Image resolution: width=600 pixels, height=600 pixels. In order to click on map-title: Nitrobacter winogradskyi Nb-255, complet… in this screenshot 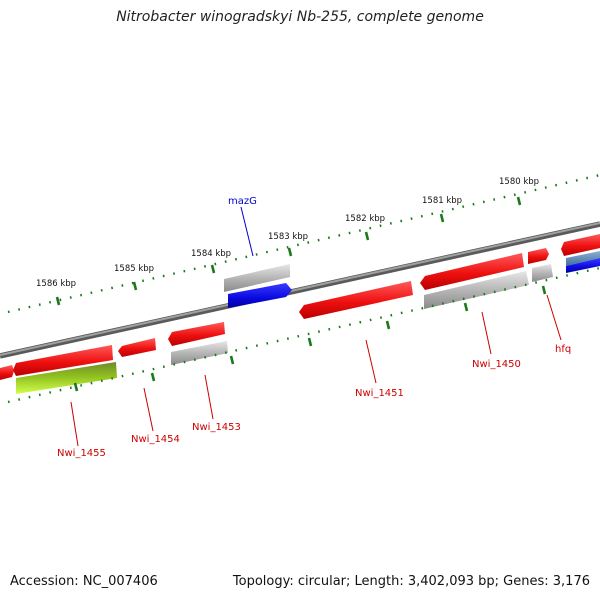, I will do `click(300, 17)`.